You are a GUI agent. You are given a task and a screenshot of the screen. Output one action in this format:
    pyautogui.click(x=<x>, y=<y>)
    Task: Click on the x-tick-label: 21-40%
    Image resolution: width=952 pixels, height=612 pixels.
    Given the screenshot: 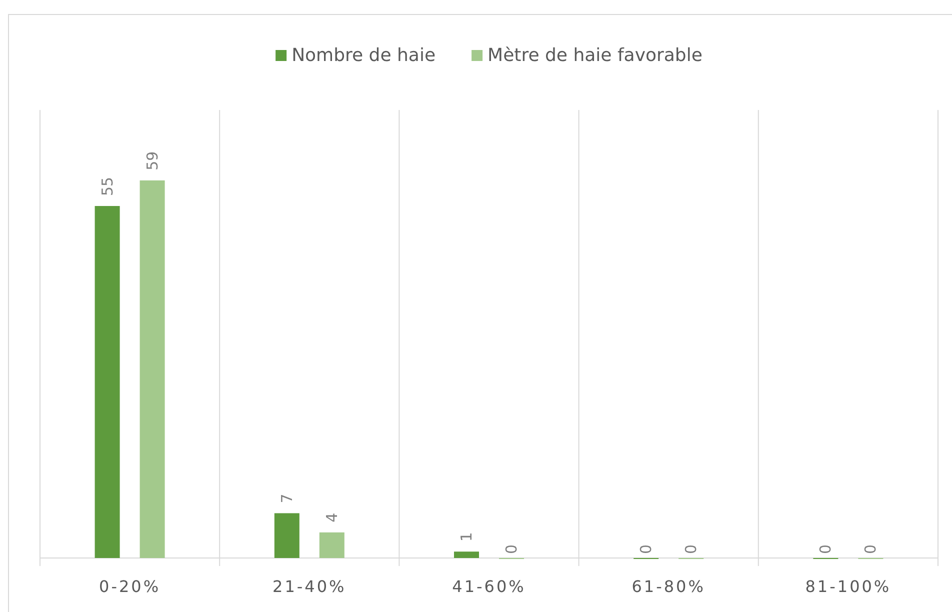 What is the action you would take?
    pyautogui.click(x=309, y=586)
    